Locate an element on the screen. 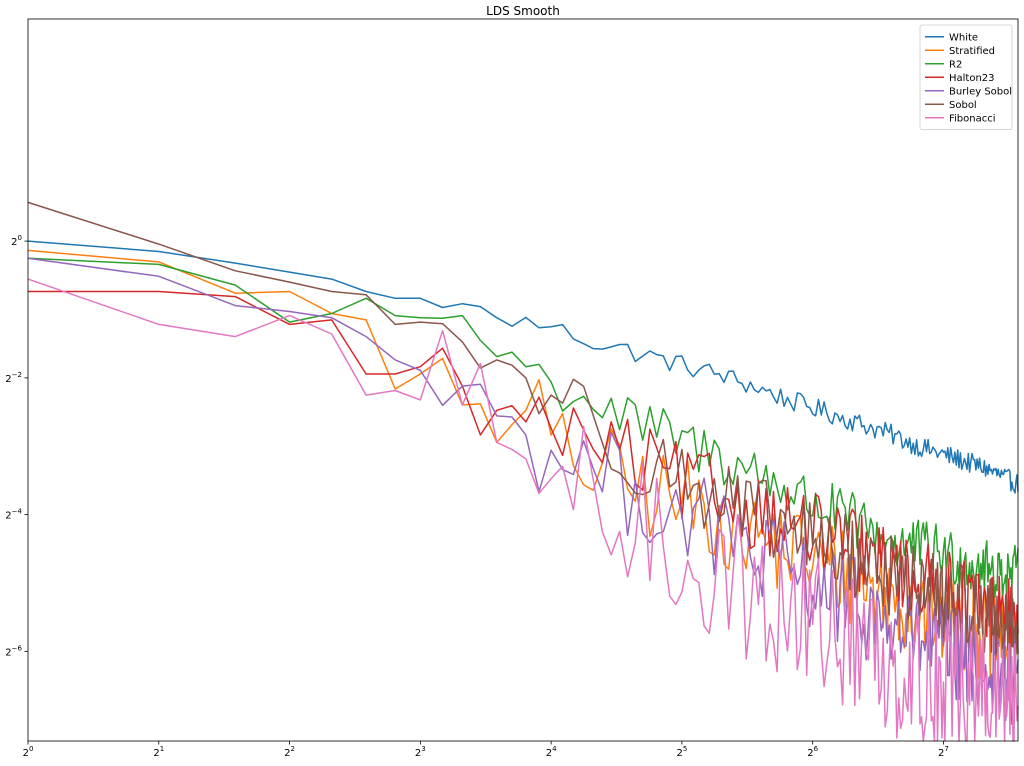 The height and width of the screenshot is (766, 1024). y-tick-label: 20 is located at coordinates (16, 241).